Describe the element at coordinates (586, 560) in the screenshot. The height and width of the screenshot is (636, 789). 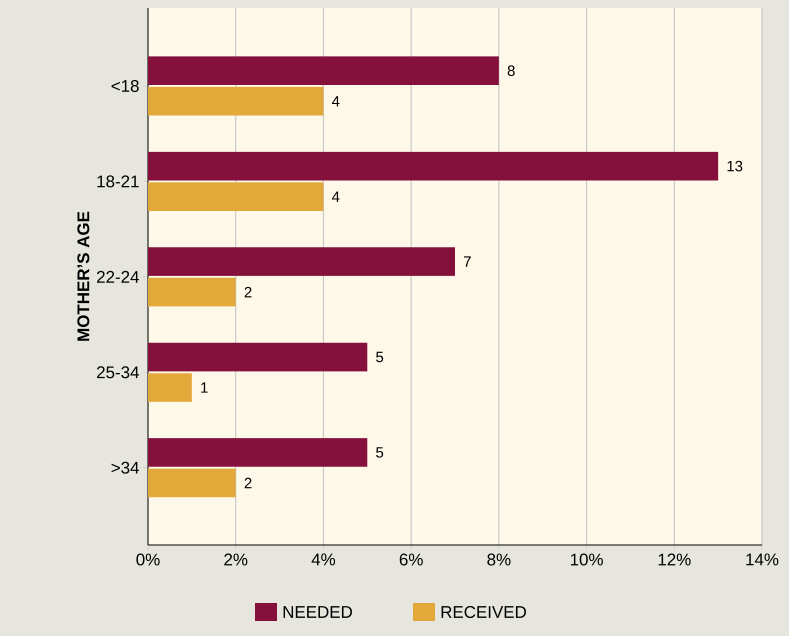
I see `x-tick-label: 10%` at that location.